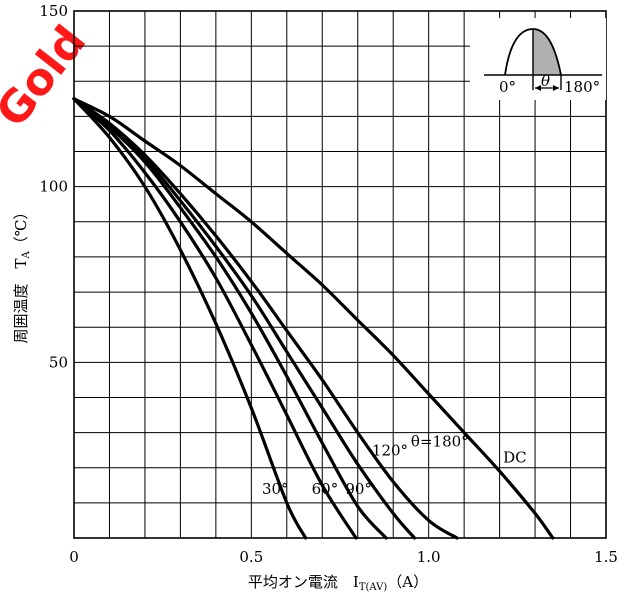  What do you see at coordinates (545, 81) in the screenshot?
I see `inset-label-theta: θ` at bounding box center [545, 81].